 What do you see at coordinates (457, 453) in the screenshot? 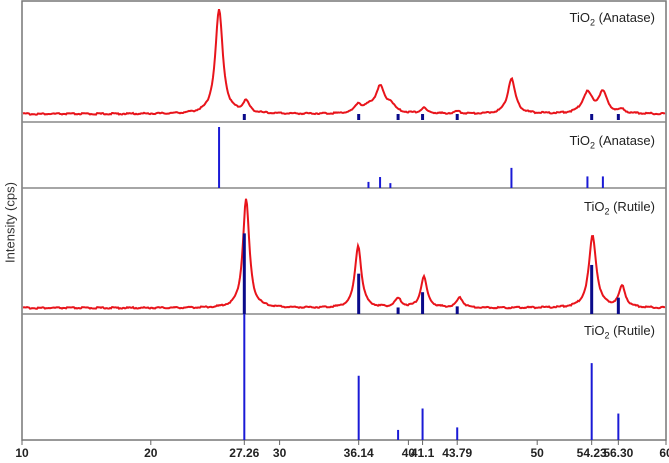
I see `x-tick-label: 43.79` at bounding box center [457, 453].